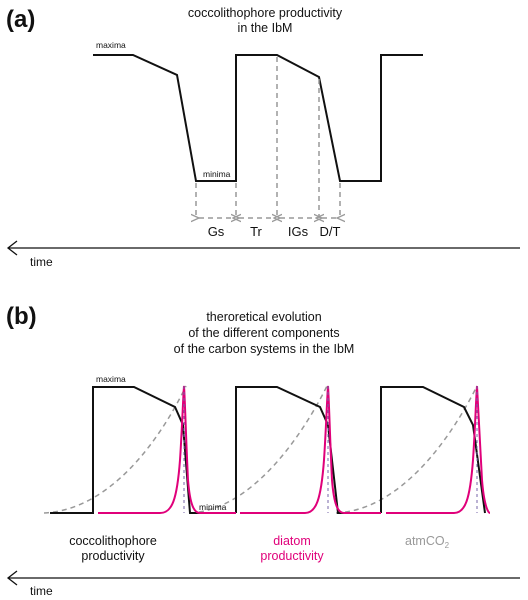  What do you see at coordinates (263, 333) in the screenshot?
I see `panel-b-title-line-2: of the different components` at bounding box center [263, 333].